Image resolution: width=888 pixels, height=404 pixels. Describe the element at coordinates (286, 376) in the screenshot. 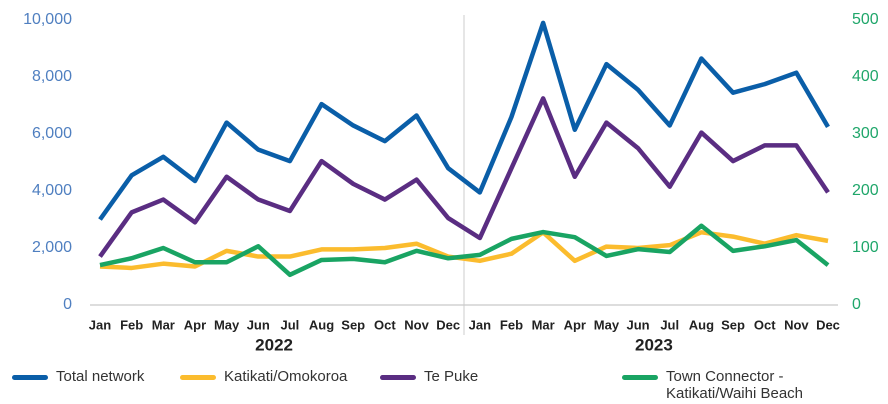

I see `legend-label: Katikati/Omokoroa` at that location.